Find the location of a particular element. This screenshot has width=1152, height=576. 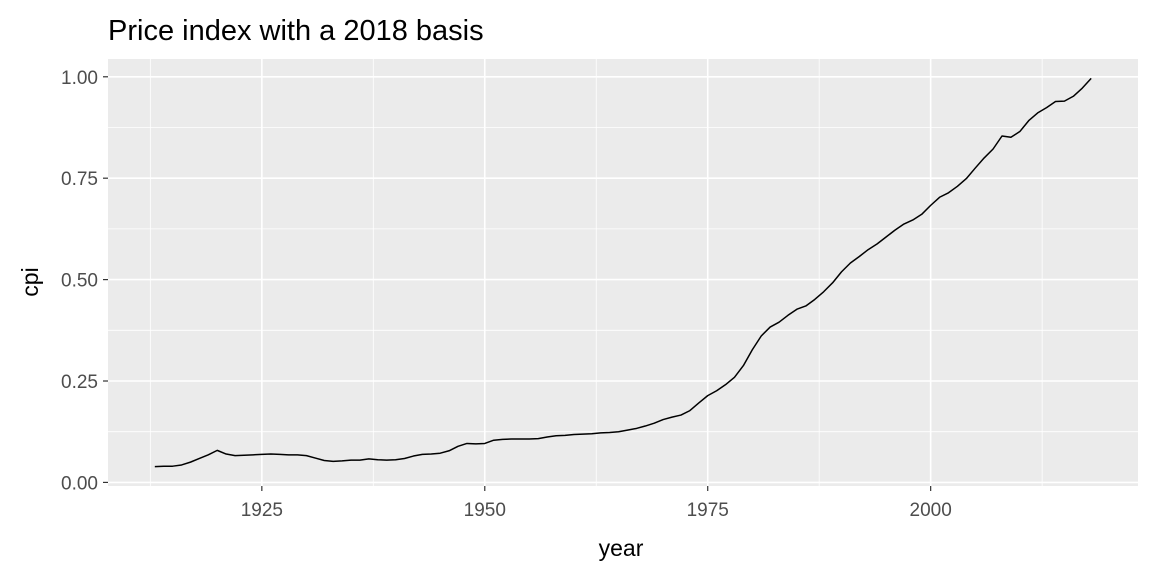

x-tick-label: 1975 is located at coordinates (708, 510).